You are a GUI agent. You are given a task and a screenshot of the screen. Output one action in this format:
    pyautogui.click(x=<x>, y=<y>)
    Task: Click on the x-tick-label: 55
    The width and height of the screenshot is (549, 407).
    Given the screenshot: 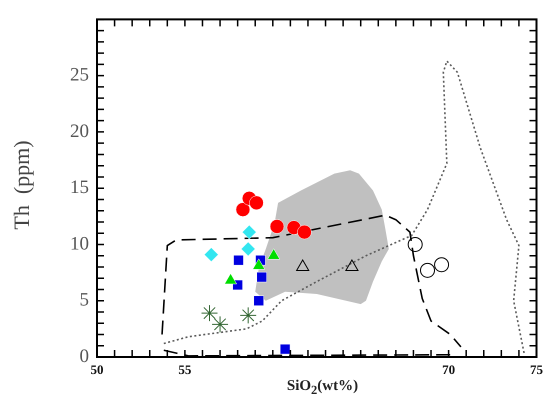 What is the action you would take?
    pyautogui.click(x=185, y=370)
    